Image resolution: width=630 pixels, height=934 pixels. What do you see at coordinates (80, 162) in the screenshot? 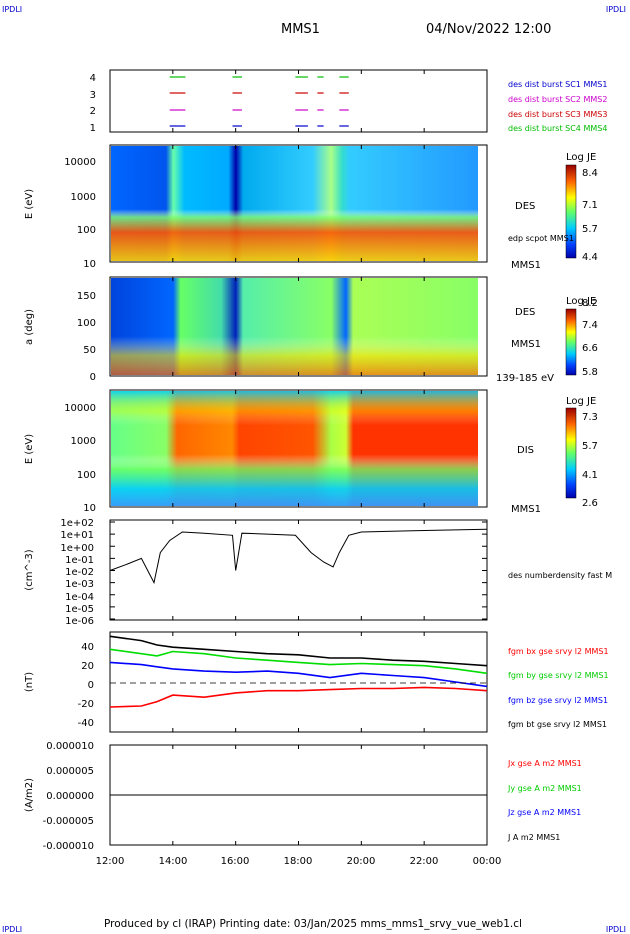
I see `ytick-des-energy: 10000` at bounding box center [80, 162].